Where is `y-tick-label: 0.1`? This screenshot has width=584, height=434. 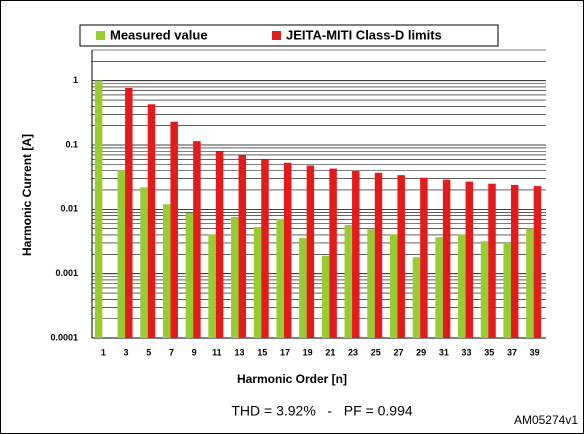 y-tick-label: 0.1 is located at coordinates (71, 144).